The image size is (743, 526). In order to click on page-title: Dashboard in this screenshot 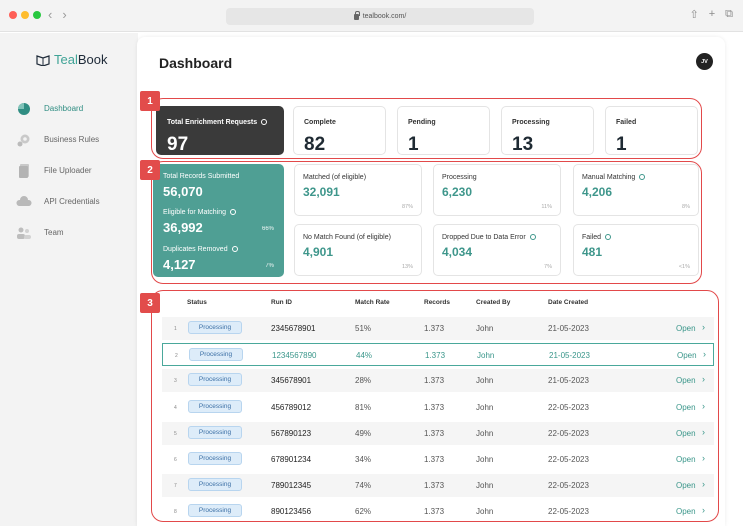, I will do `click(196, 63)`.